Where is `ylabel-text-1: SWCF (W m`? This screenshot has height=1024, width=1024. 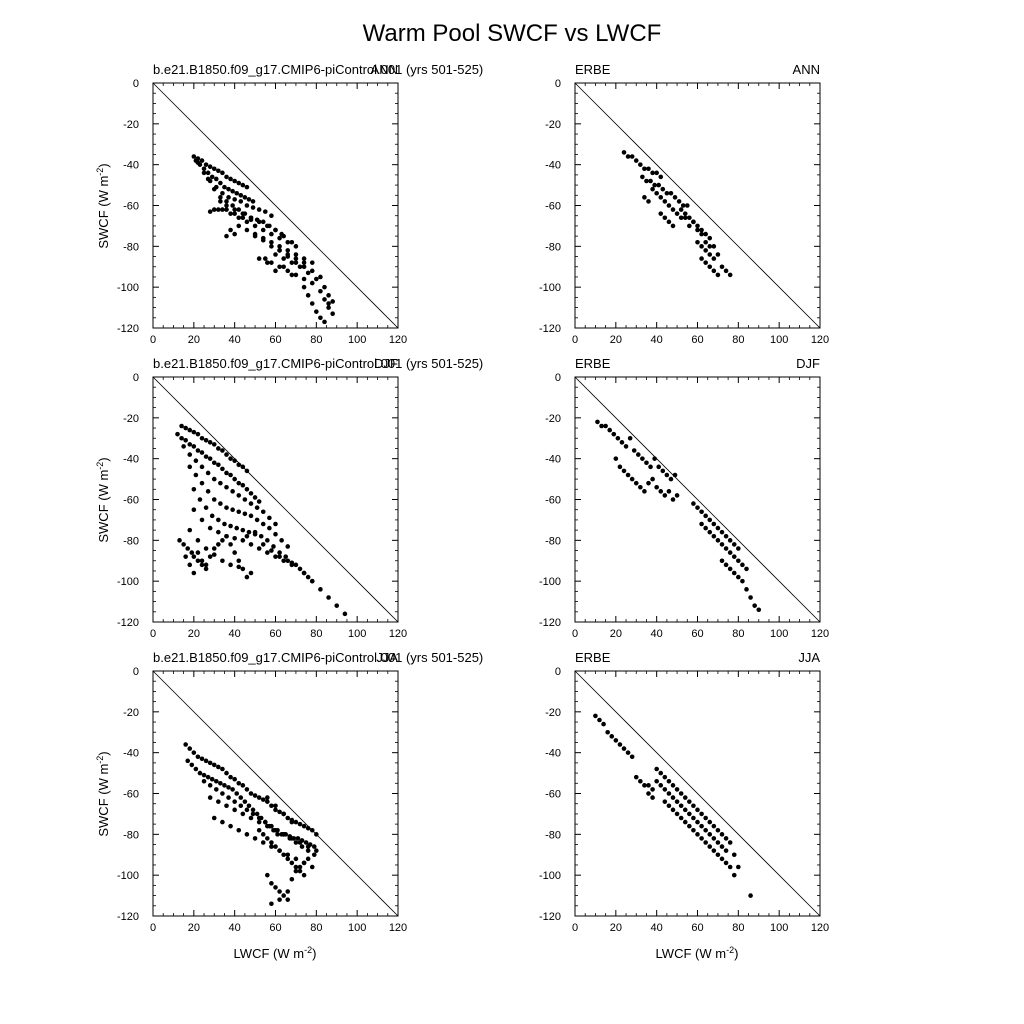 ylabel-text-1: SWCF (W m is located at coordinates (103, 212).